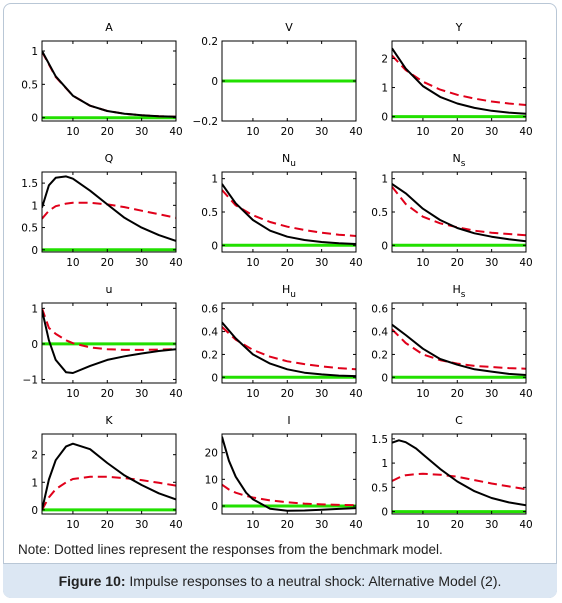  I want to click on panel-title-subscript: u, so click(293, 164).